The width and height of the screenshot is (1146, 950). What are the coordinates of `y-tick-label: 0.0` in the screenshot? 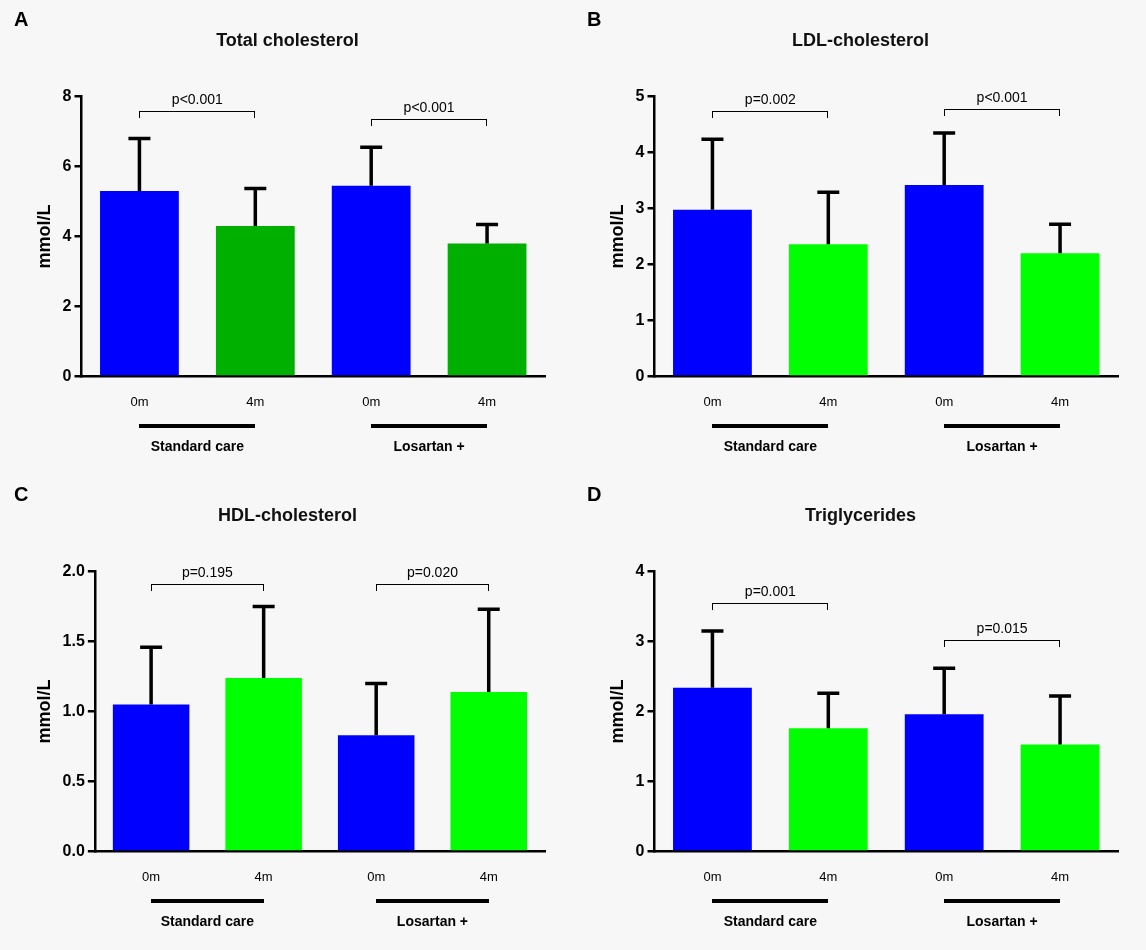 It's located at (73, 850).